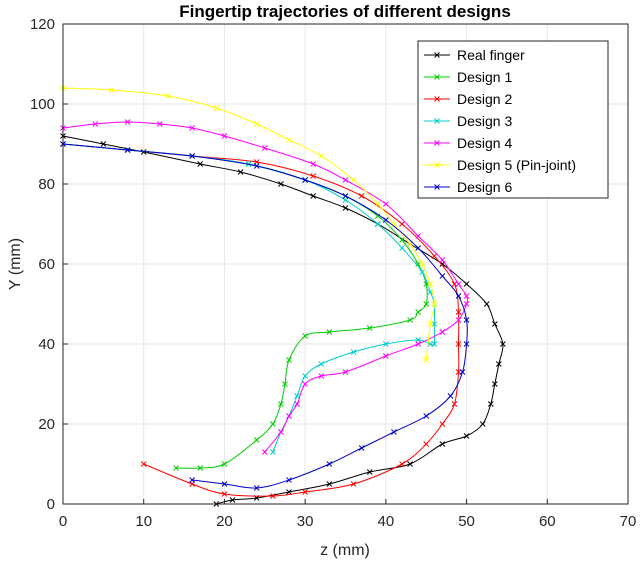 This screenshot has height=562, width=640. What do you see at coordinates (516, 165) in the screenshot?
I see `legend-label: Design 5 (Pin-joint)` at bounding box center [516, 165].